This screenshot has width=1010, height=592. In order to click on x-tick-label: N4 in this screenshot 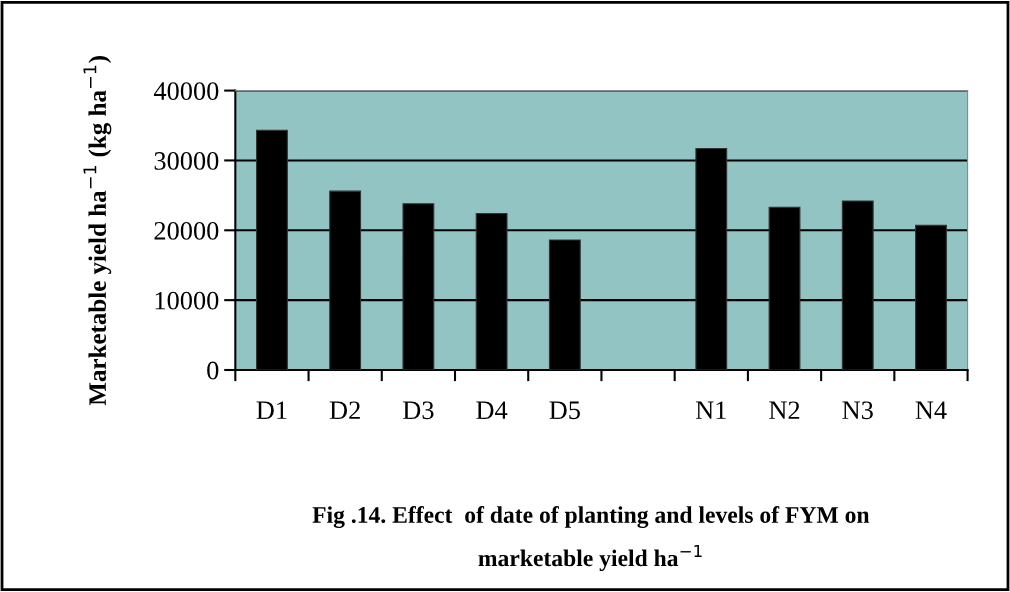, I will do `click(931, 410)`.